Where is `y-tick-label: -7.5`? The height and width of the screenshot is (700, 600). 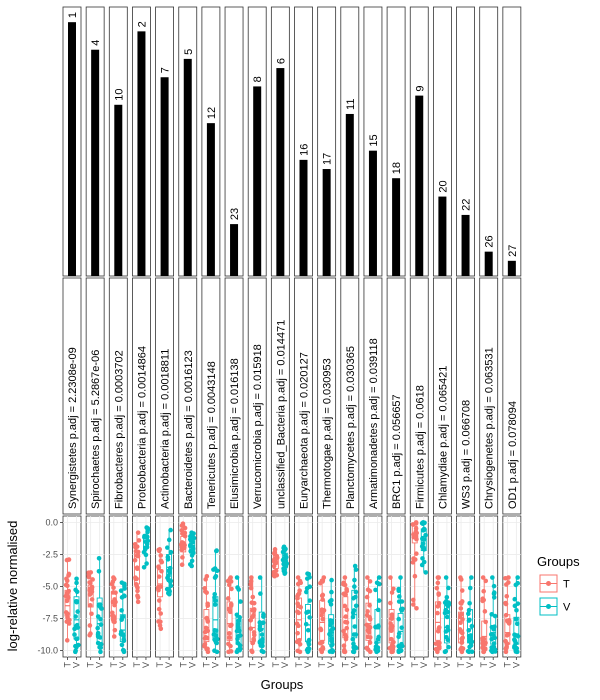 y-tick-label: -7.5 is located at coordinates (50, 619).